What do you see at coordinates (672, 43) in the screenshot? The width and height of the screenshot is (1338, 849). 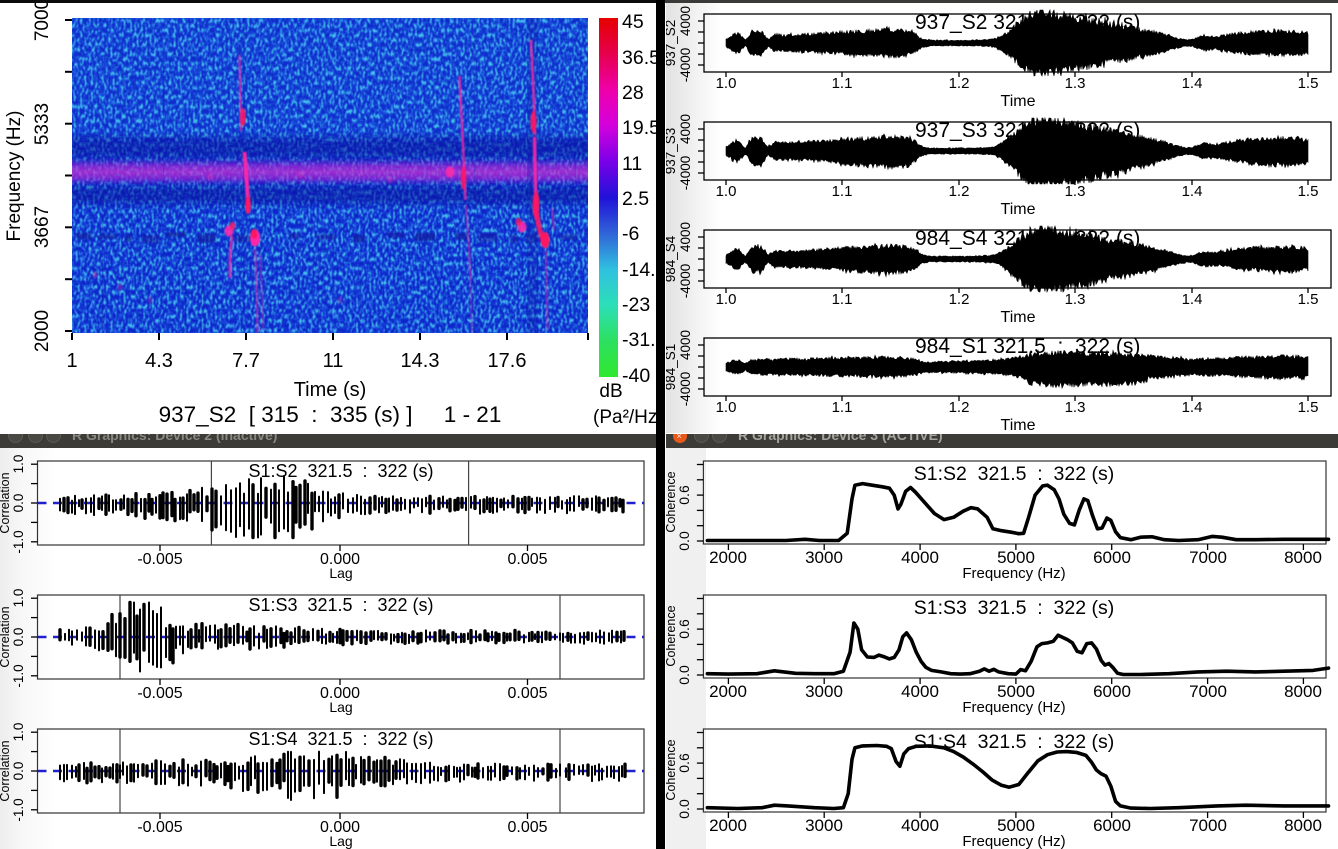 I see `svg-text: 937_S2` at bounding box center [672, 43].